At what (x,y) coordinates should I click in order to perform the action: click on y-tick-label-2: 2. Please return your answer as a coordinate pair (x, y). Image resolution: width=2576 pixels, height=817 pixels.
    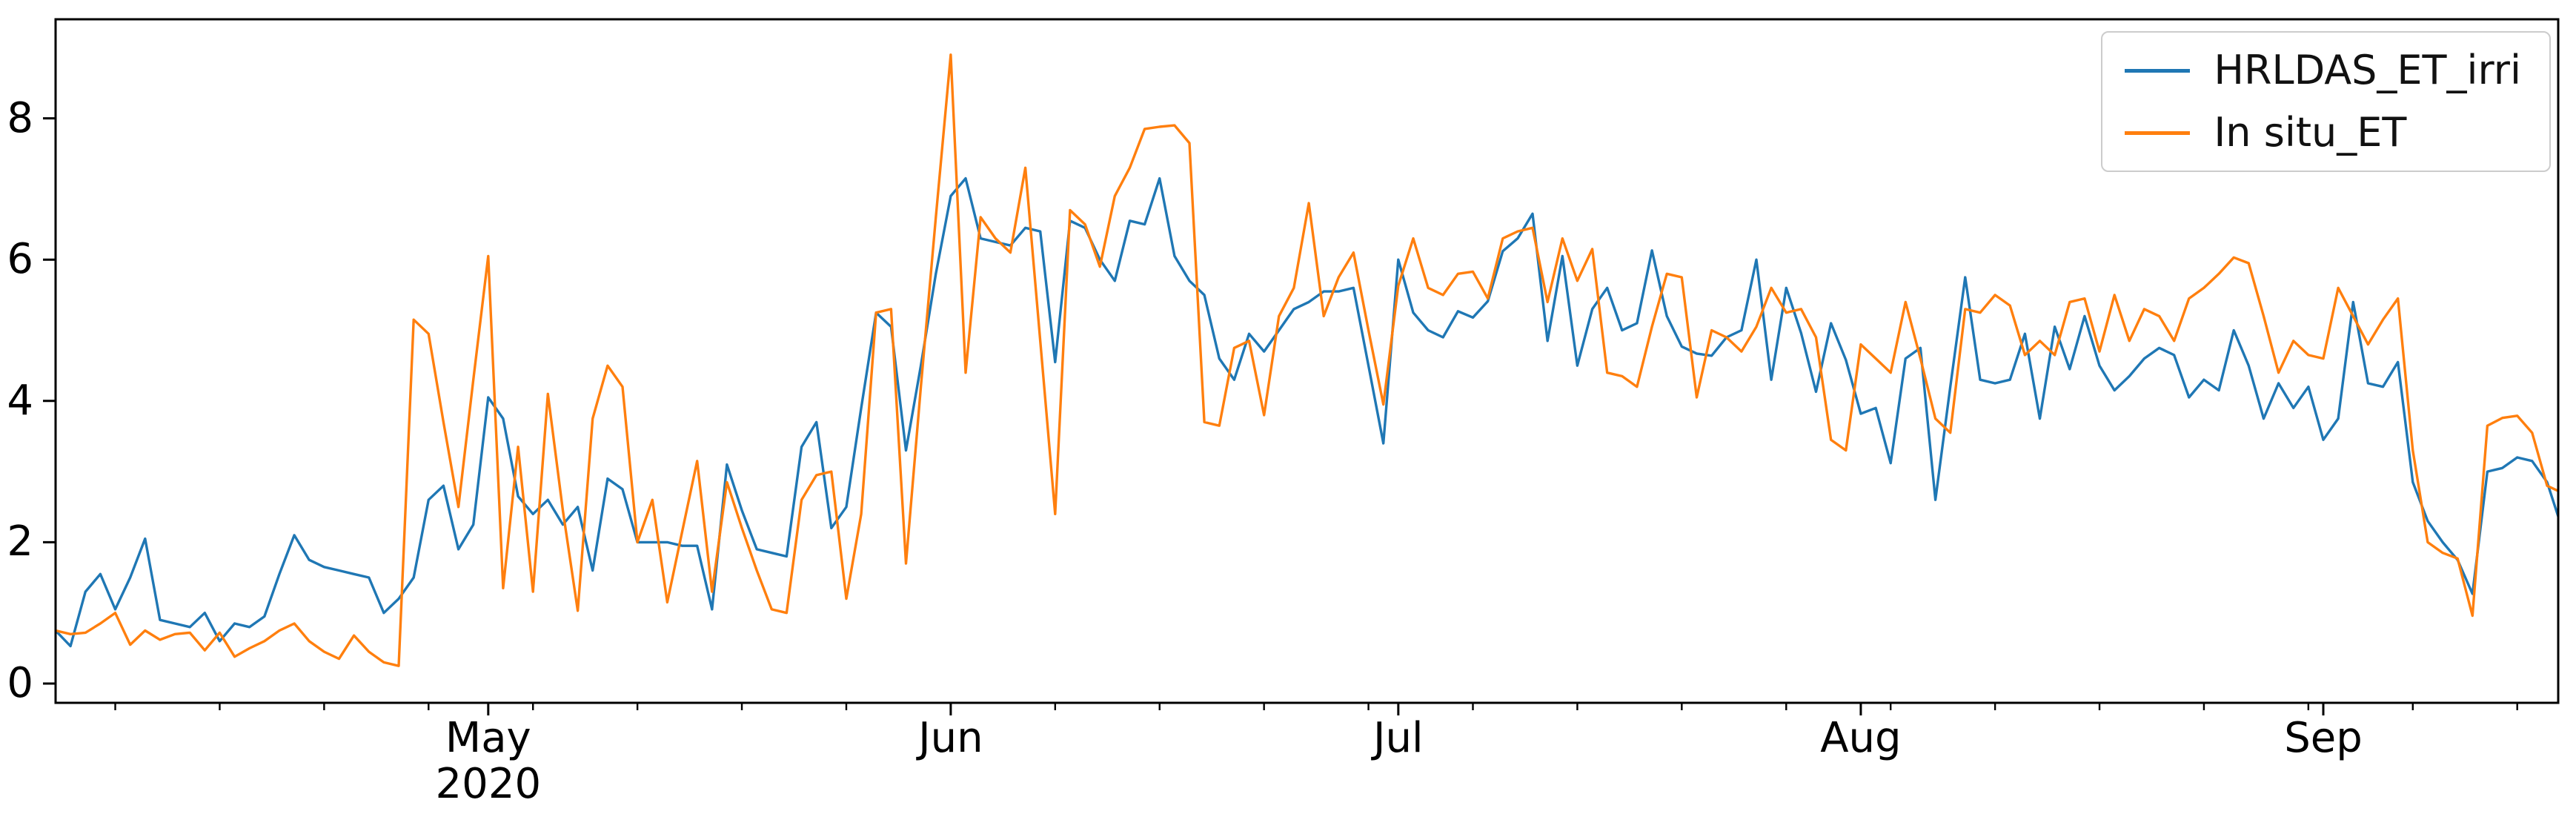
    Looking at the image, I should click on (20, 541).